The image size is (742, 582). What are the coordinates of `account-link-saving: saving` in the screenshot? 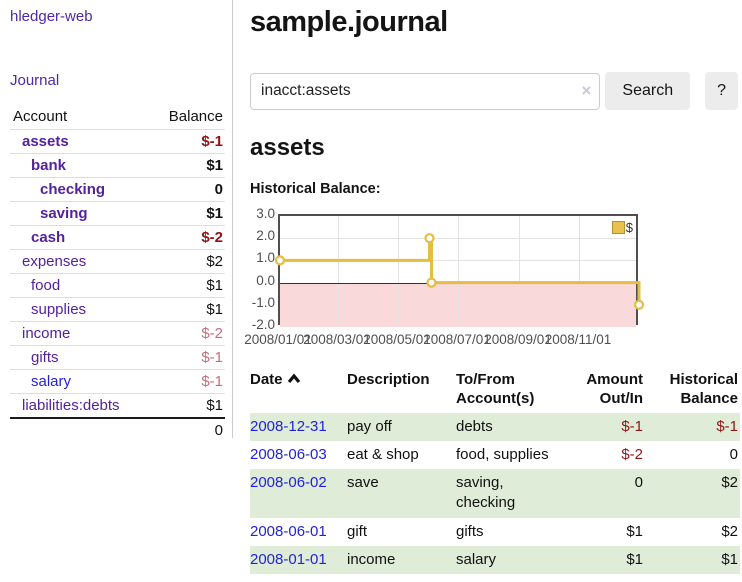 It's located at (64, 213).